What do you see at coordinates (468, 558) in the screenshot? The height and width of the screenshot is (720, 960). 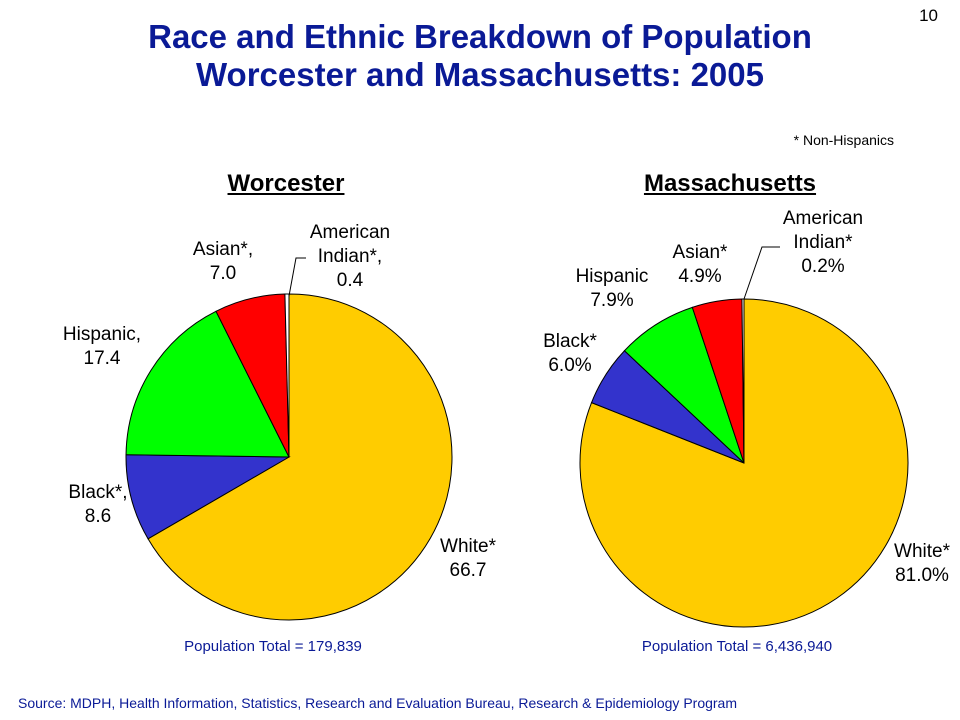 I see `worcester-white-label: White* 66.7` at bounding box center [468, 558].